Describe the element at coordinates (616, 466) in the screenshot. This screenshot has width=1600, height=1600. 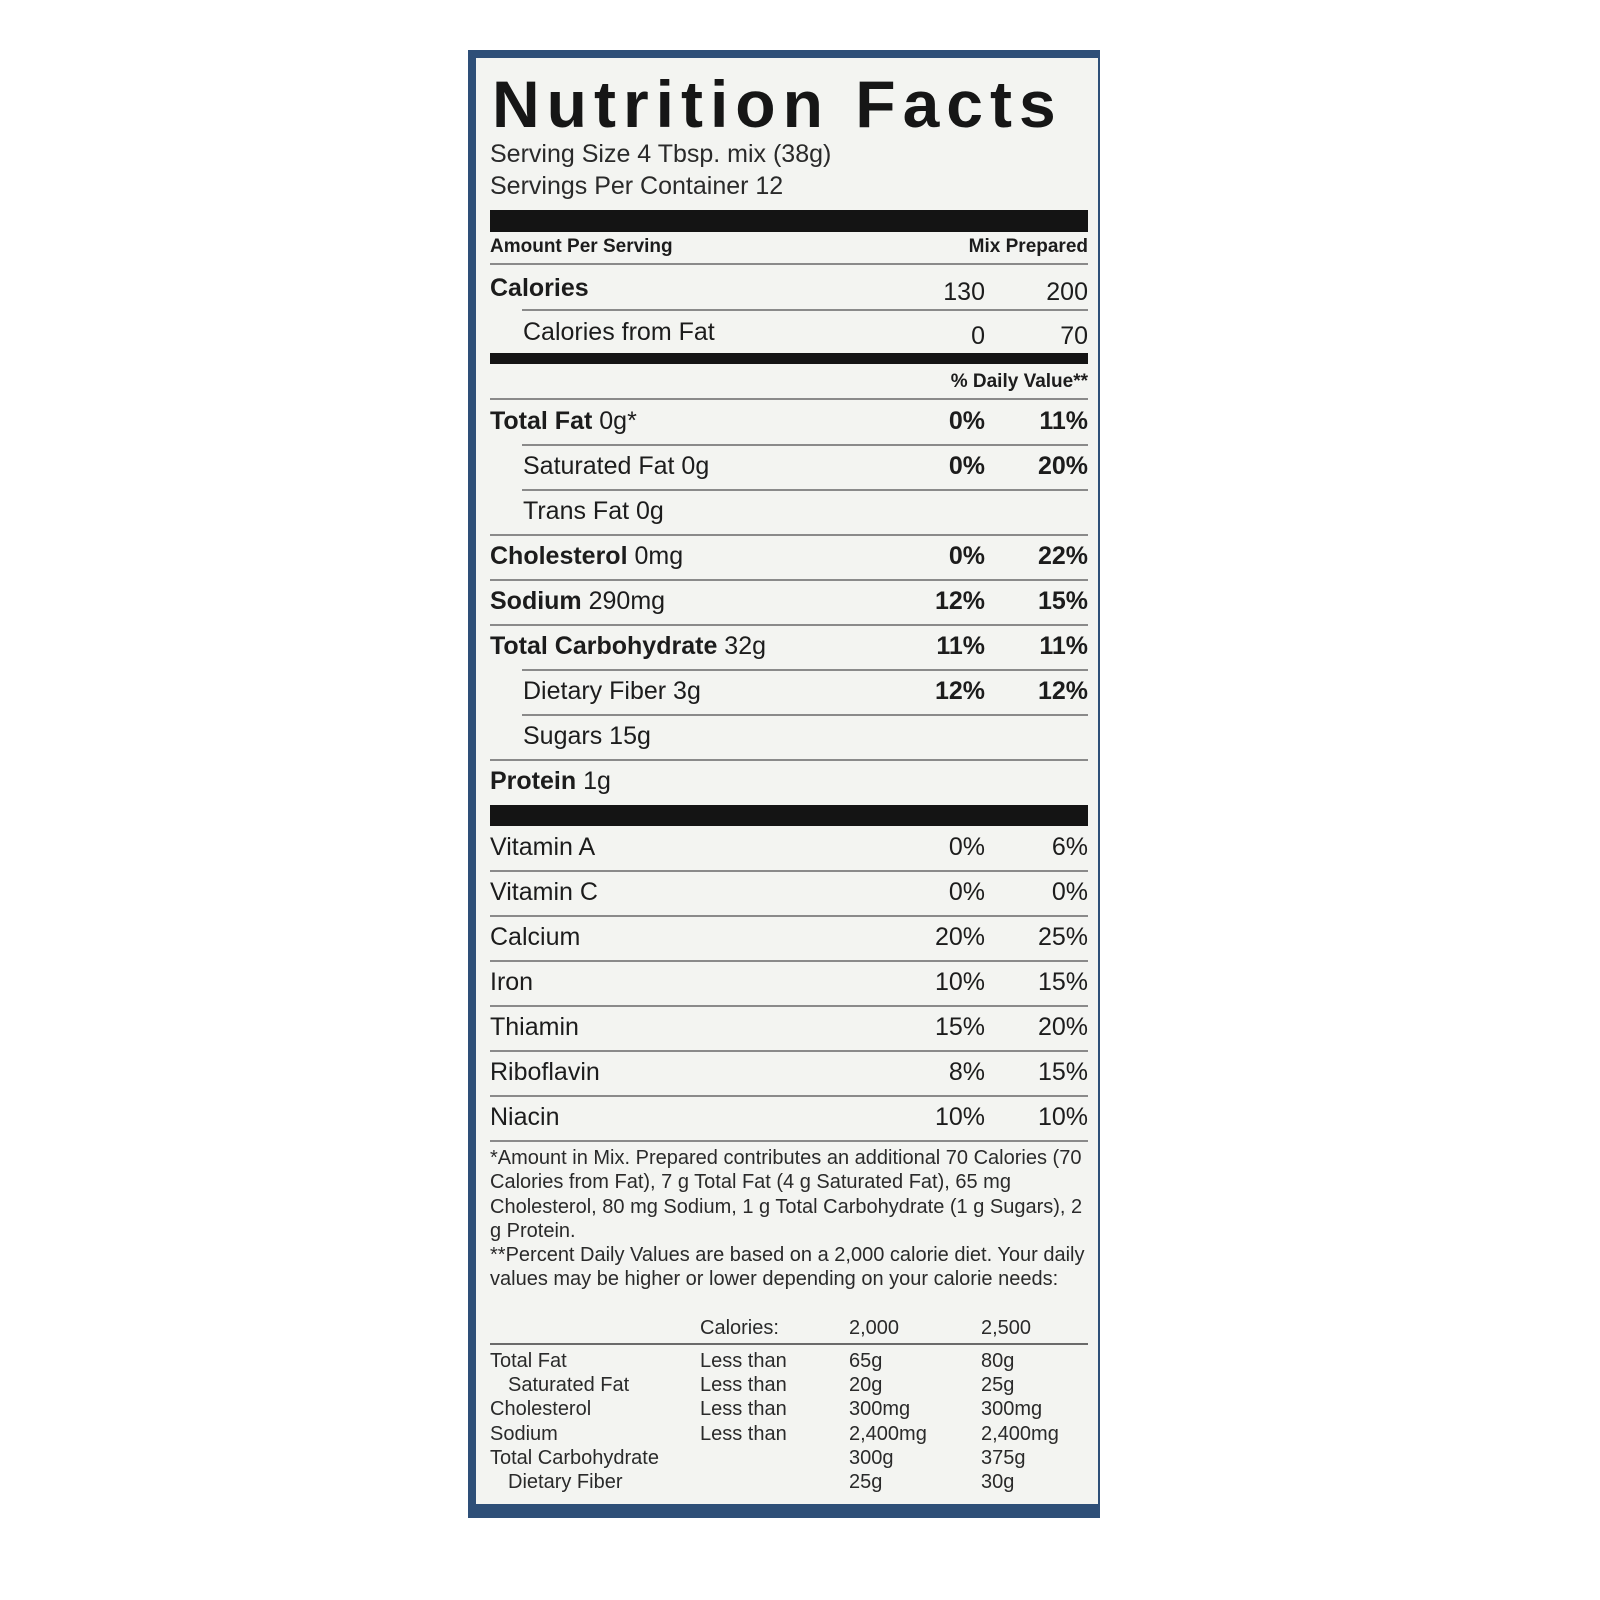
I see `nutrient-label: Saturated Fat 0g` at that location.